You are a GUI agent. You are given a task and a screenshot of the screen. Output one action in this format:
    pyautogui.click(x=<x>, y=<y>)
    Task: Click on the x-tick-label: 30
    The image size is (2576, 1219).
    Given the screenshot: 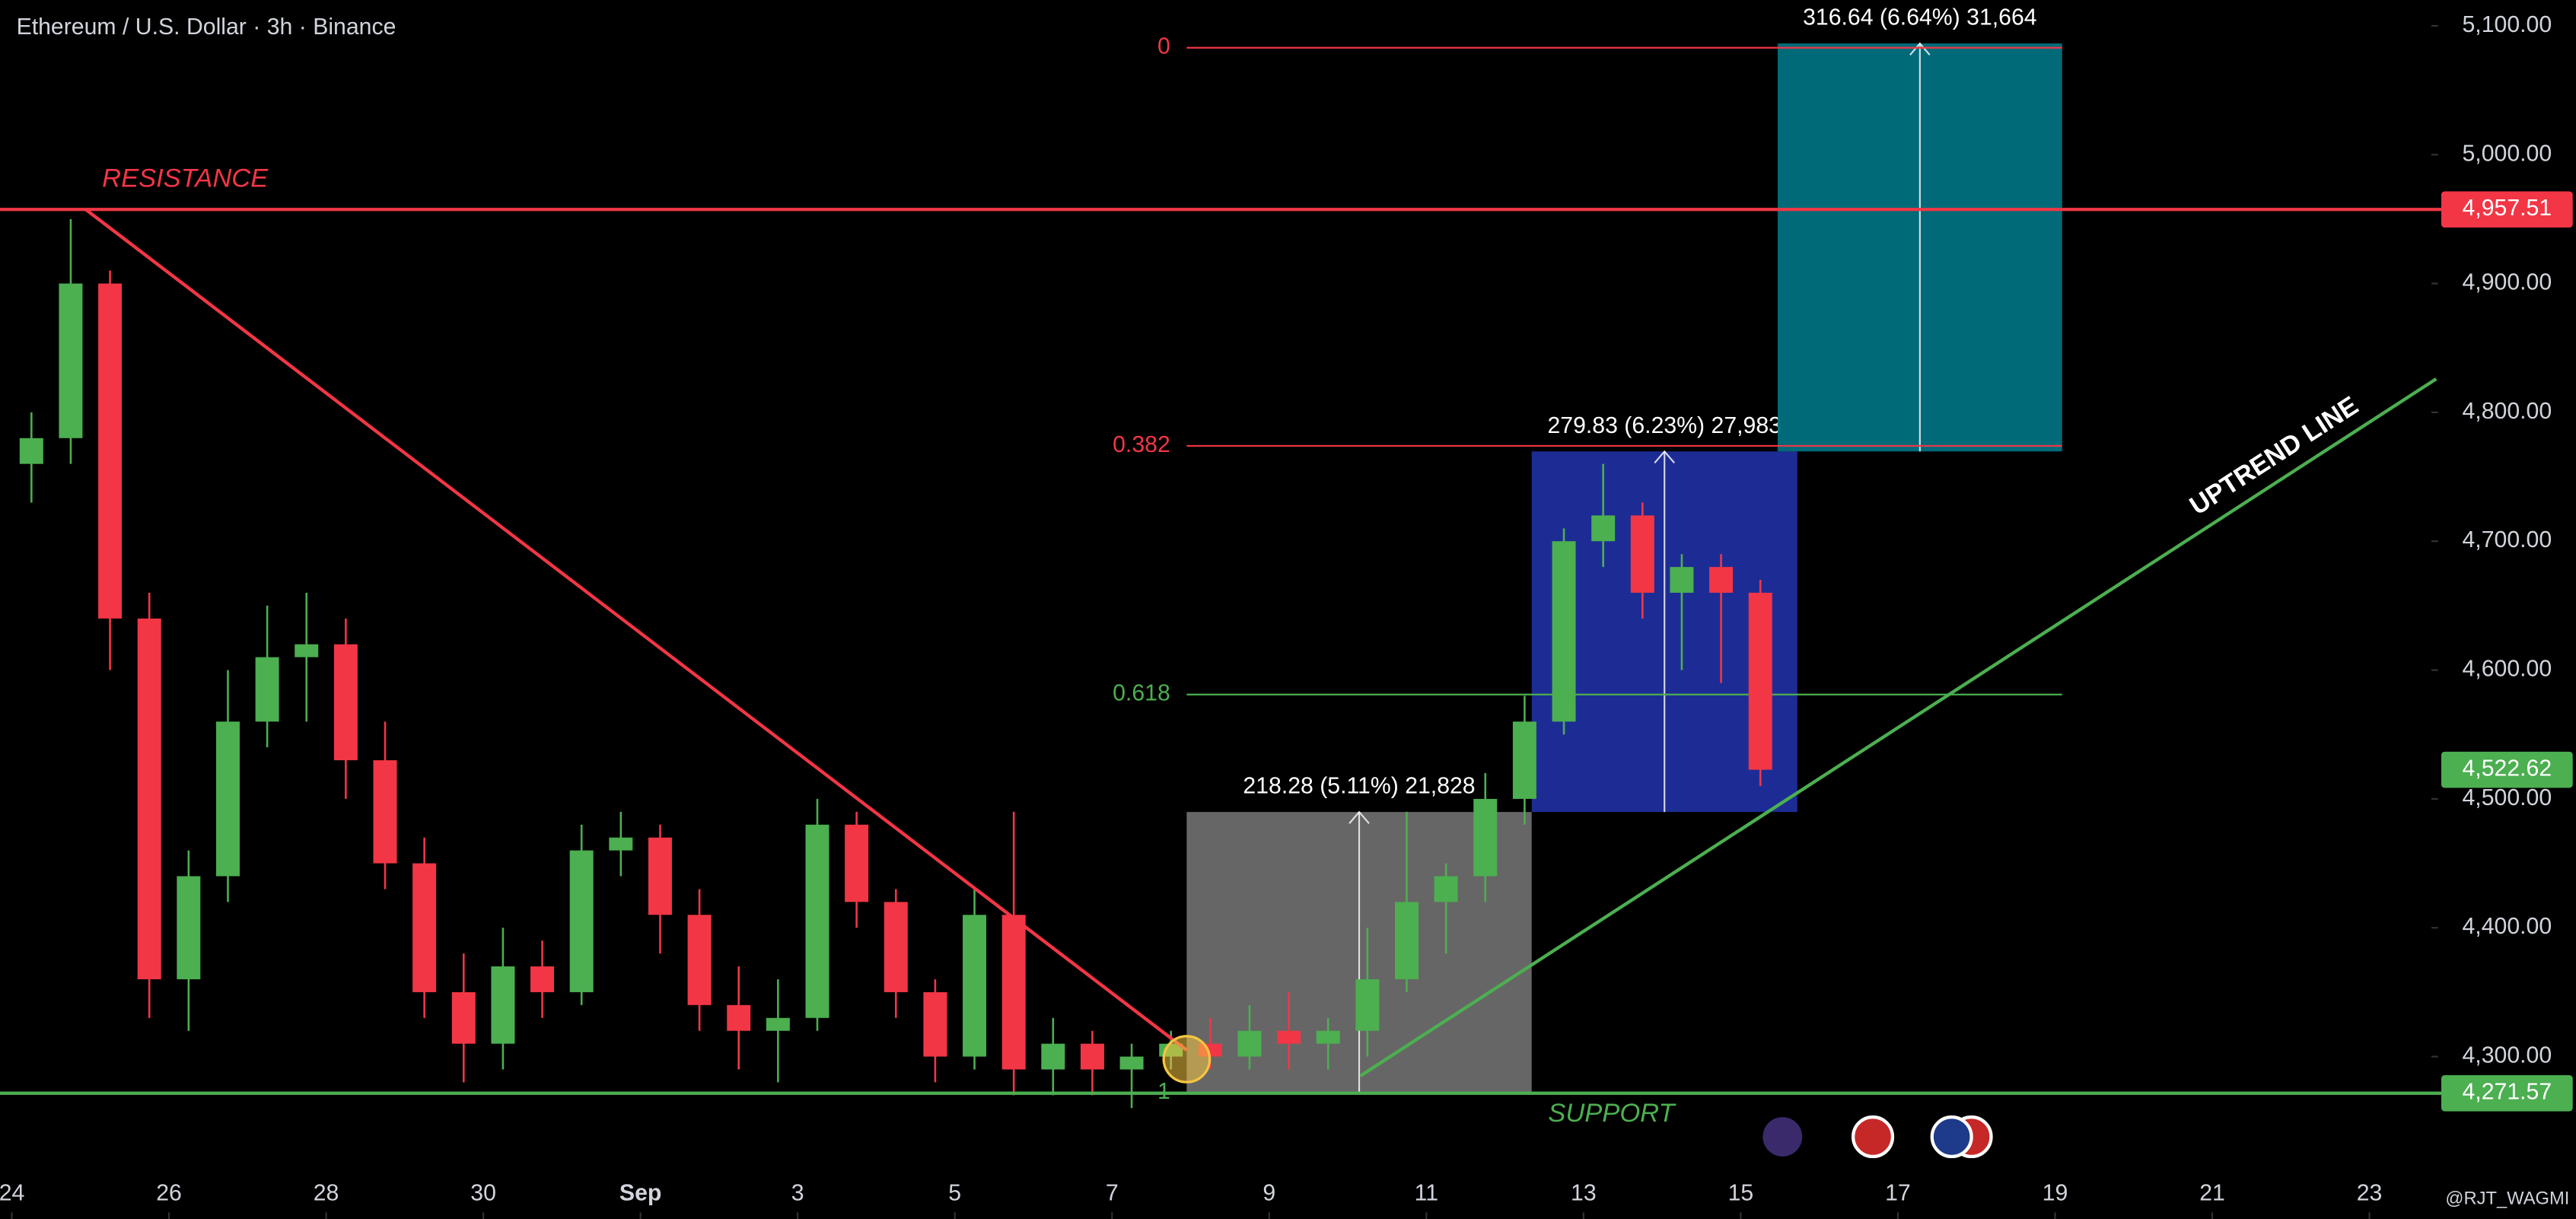 What is the action you would take?
    pyautogui.click(x=483, y=1193)
    